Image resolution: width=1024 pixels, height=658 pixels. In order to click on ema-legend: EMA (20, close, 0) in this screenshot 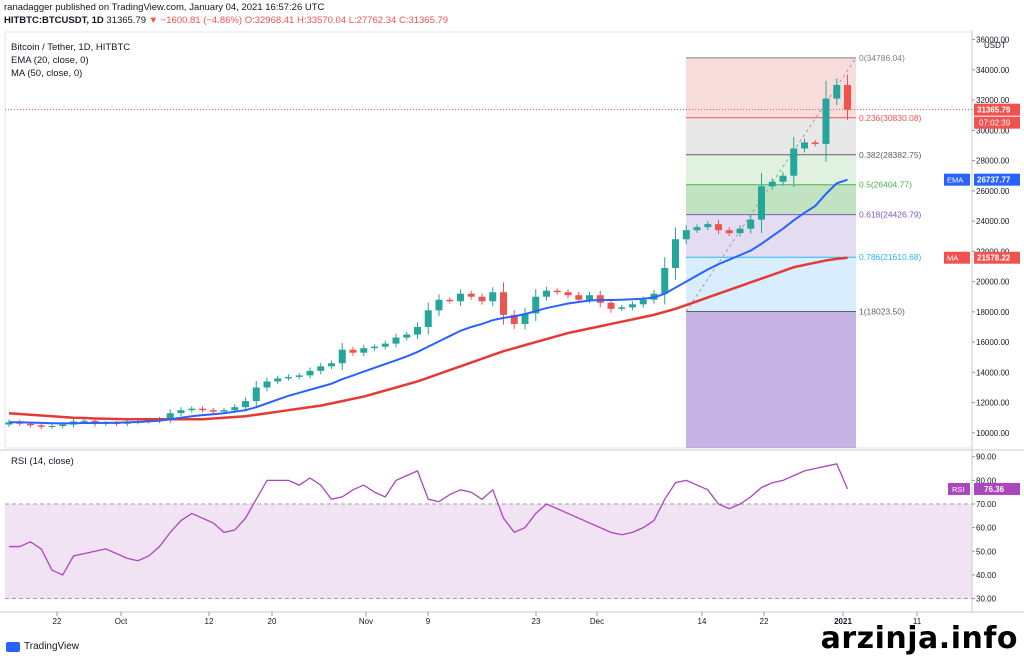, I will do `click(50, 60)`.